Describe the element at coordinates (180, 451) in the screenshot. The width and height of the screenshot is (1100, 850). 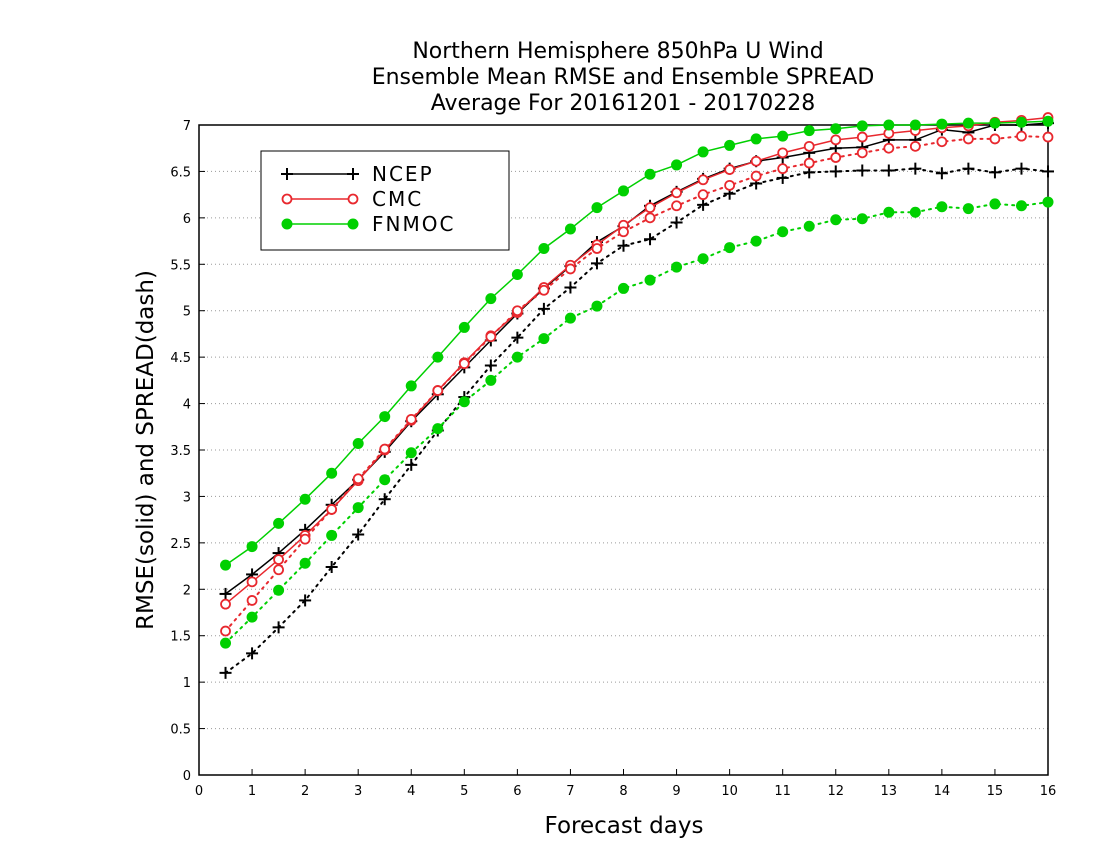
I see `y-tick-label-7: 3.5` at that location.